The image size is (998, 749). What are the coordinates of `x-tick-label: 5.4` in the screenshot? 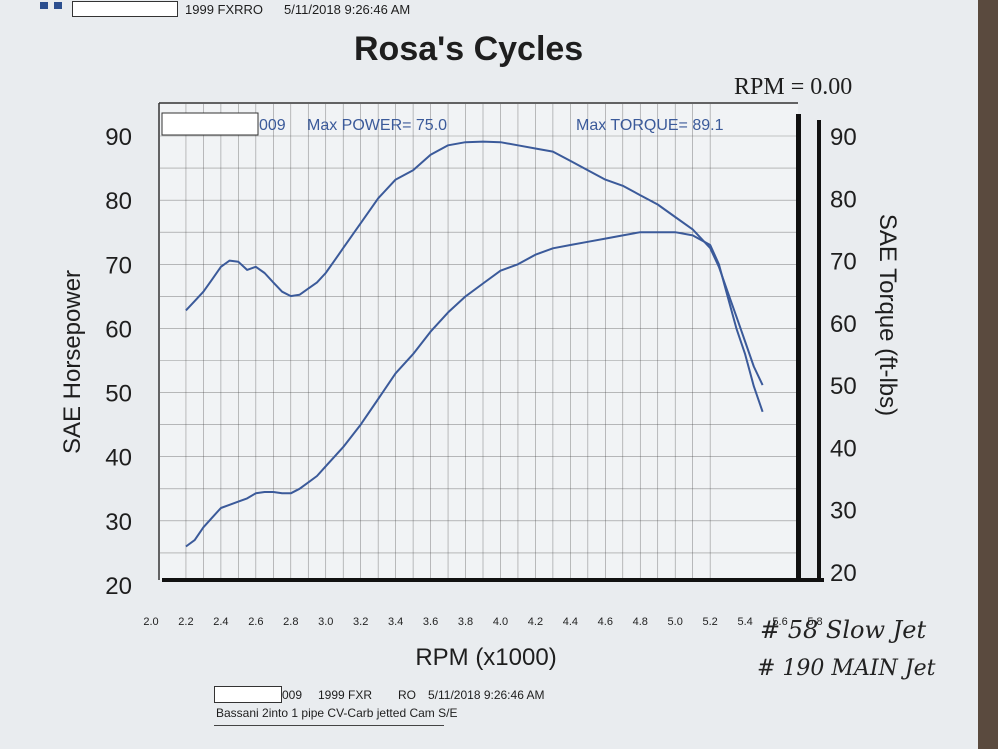 It's located at (744, 622).